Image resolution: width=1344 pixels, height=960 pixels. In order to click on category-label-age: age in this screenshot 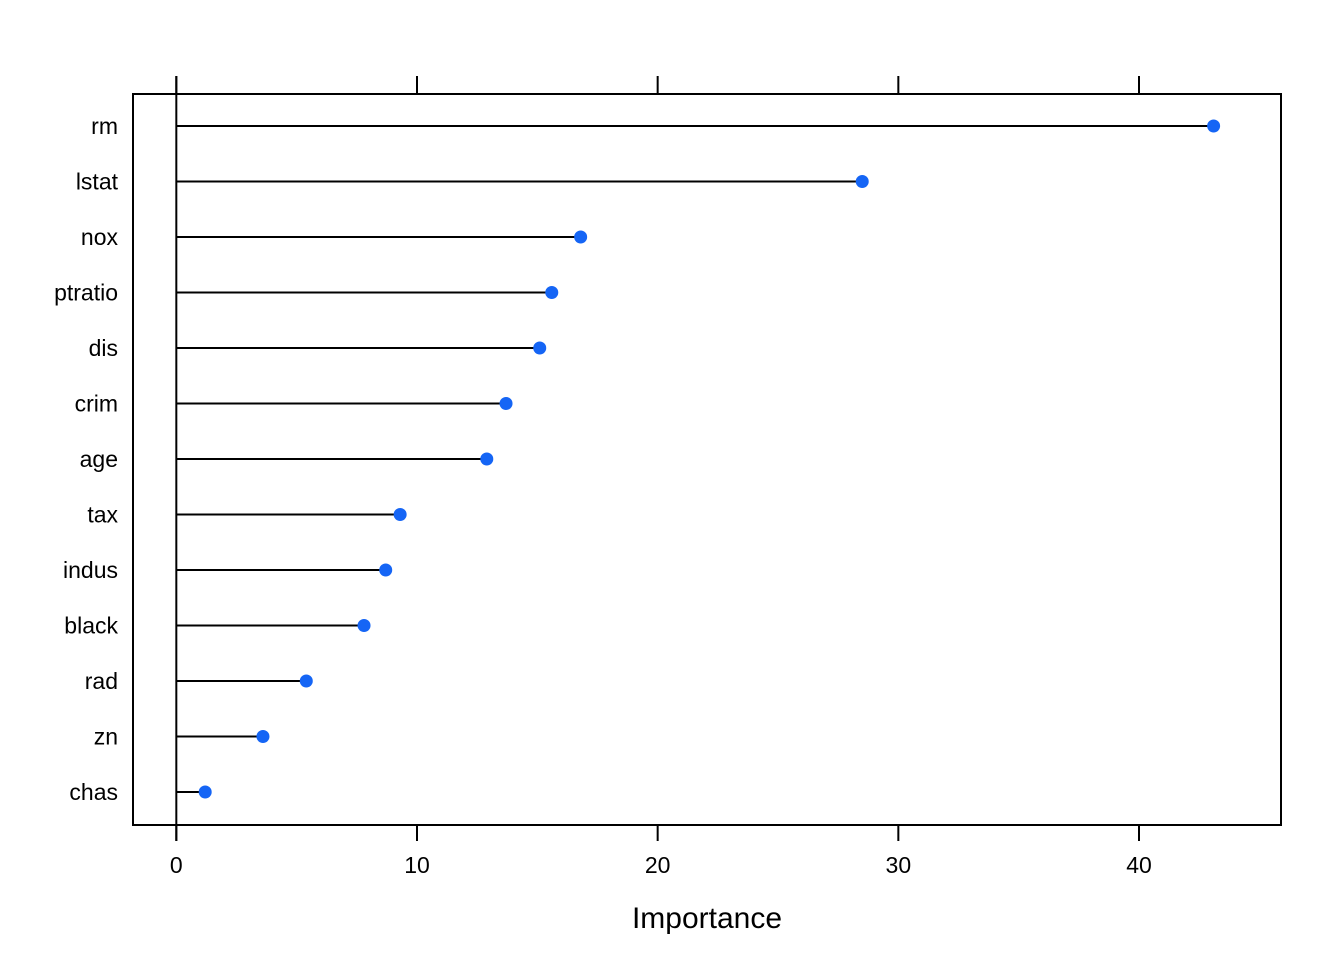, I will do `click(99, 459)`.